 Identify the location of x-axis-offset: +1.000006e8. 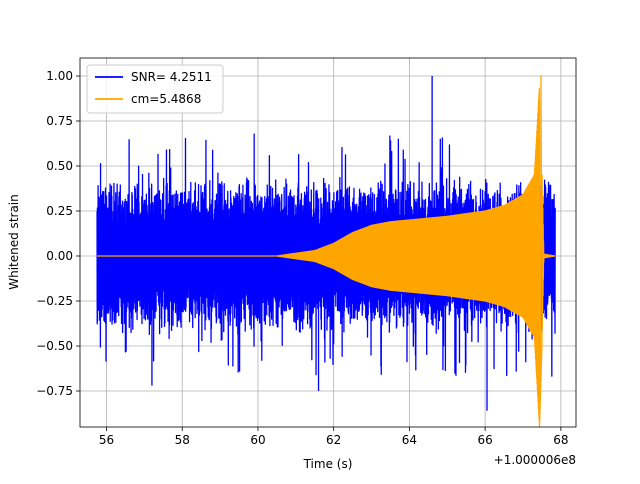
(535, 460).